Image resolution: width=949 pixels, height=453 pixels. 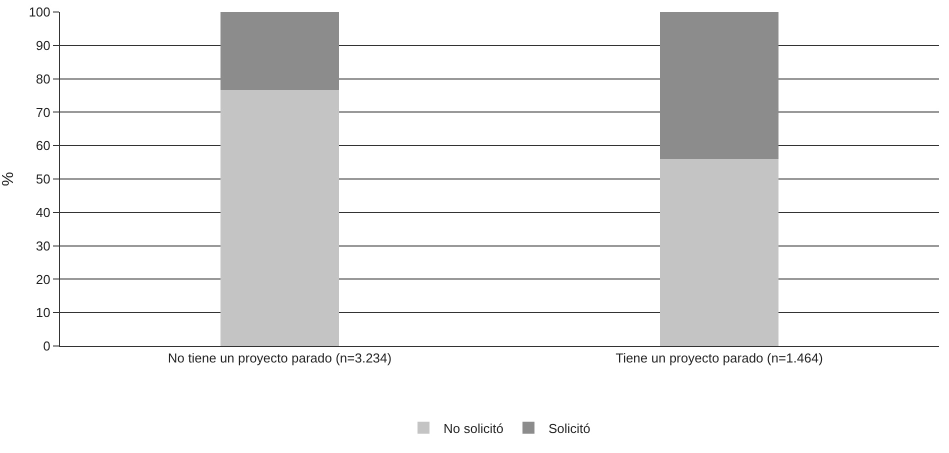 I want to click on x-tick-label: Tiene un proyecto parado (n=1.464), so click(x=719, y=358).